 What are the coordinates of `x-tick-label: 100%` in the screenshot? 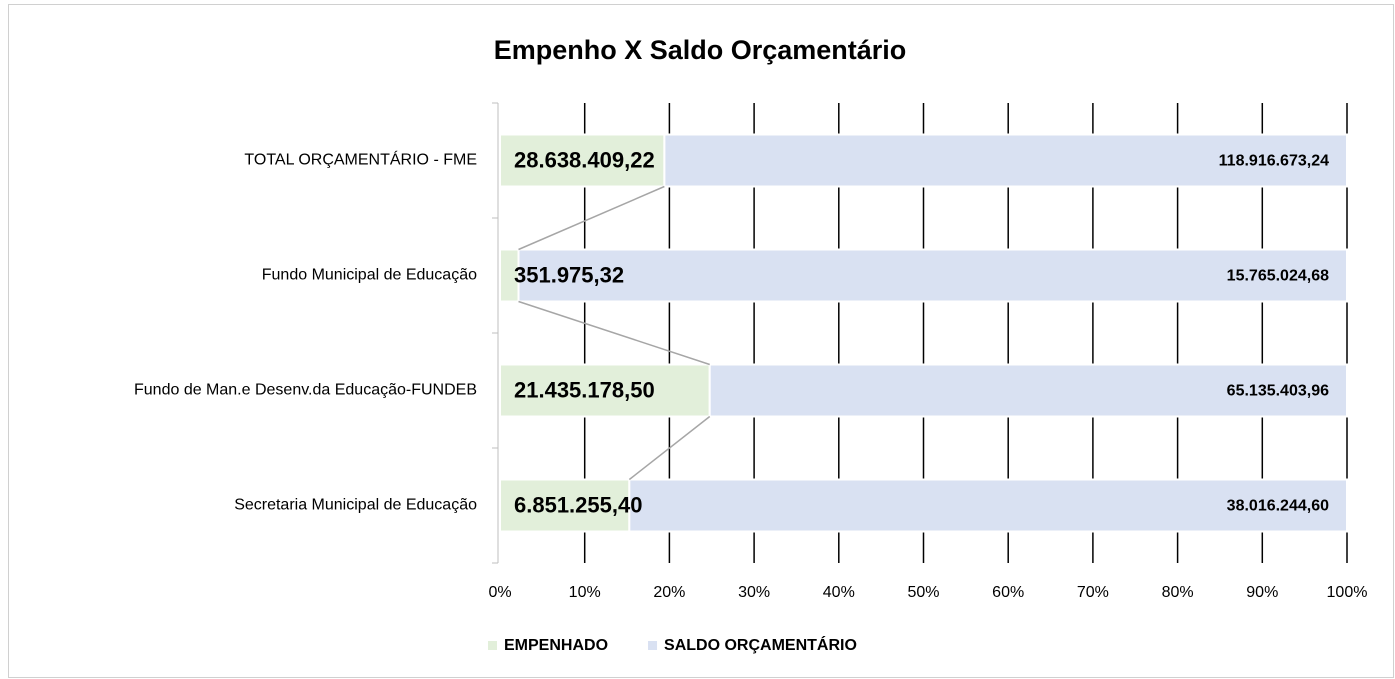 It's located at (1347, 592).